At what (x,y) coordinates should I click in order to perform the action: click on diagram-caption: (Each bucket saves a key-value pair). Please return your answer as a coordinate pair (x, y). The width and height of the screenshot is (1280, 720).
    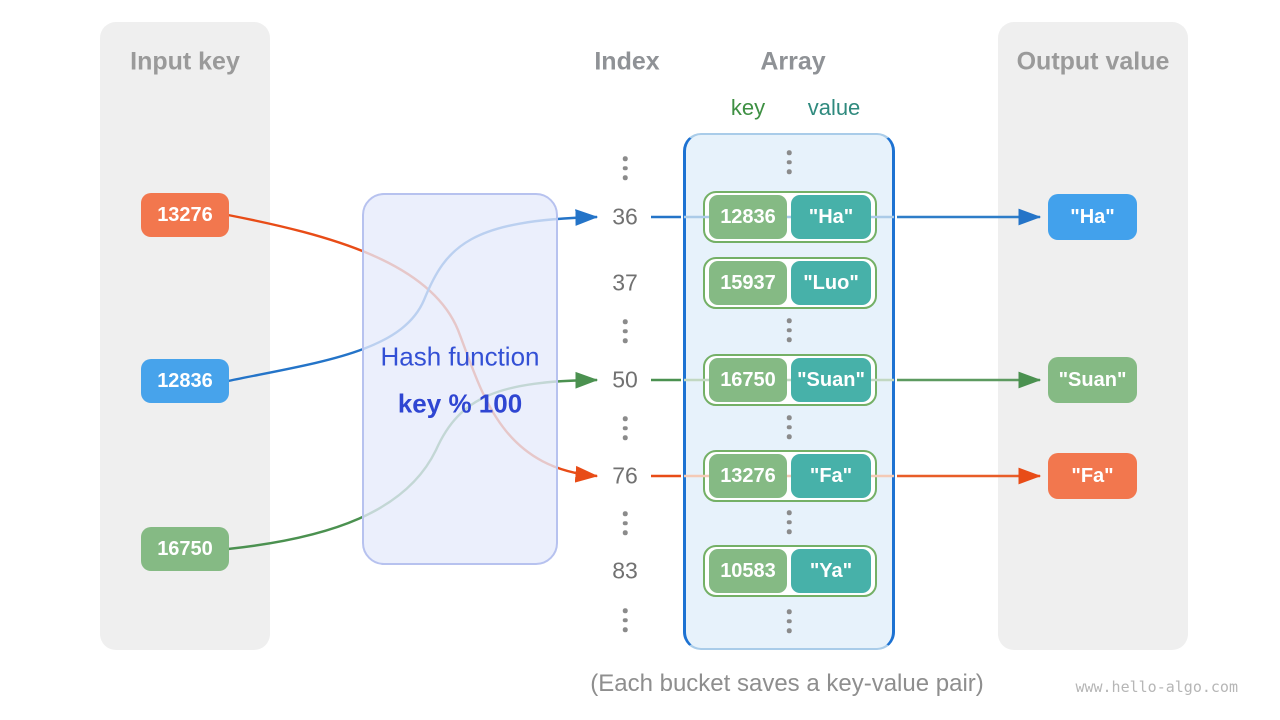
    Looking at the image, I should click on (787, 683).